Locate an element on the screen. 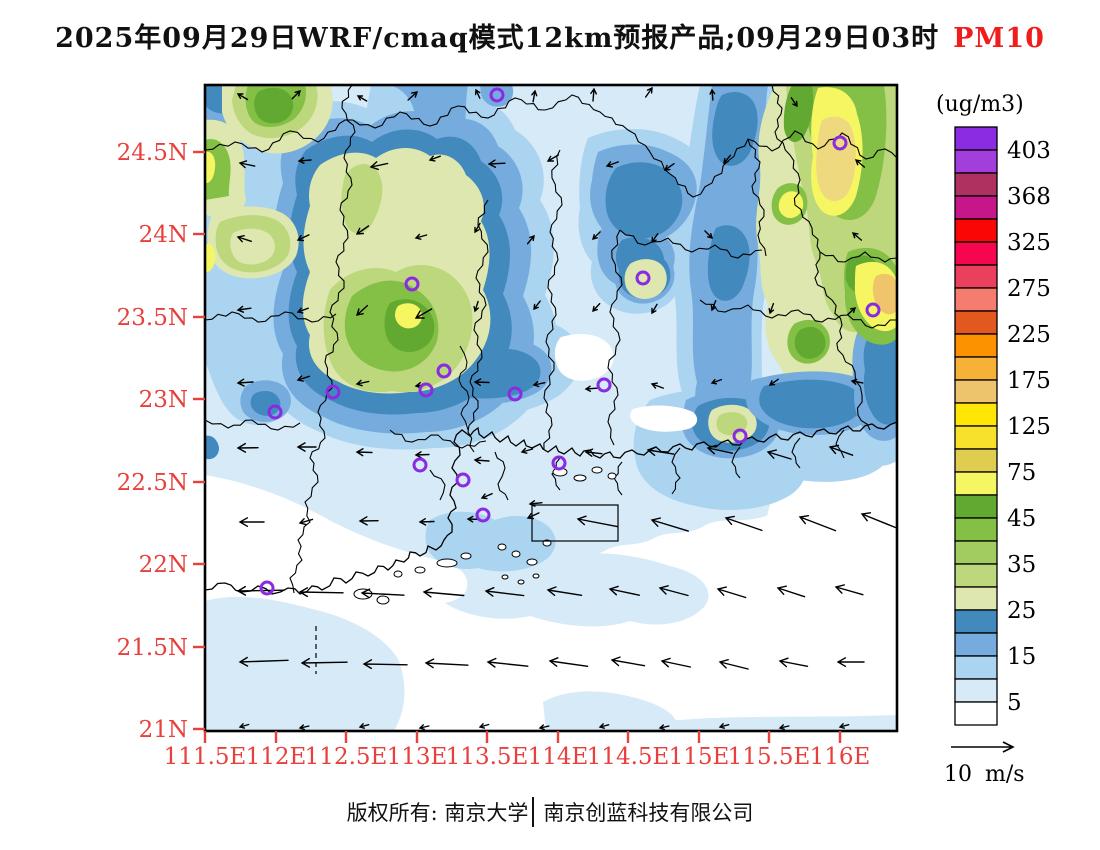 The image size is (1100, 850). colorbar-label: 403 is located at coordinates (1029, 151).